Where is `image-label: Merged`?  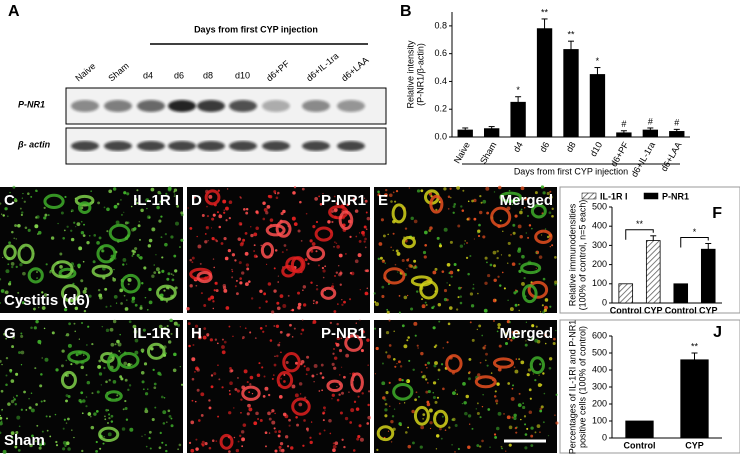
image-label: Merged is located at coordinates (526, 333).